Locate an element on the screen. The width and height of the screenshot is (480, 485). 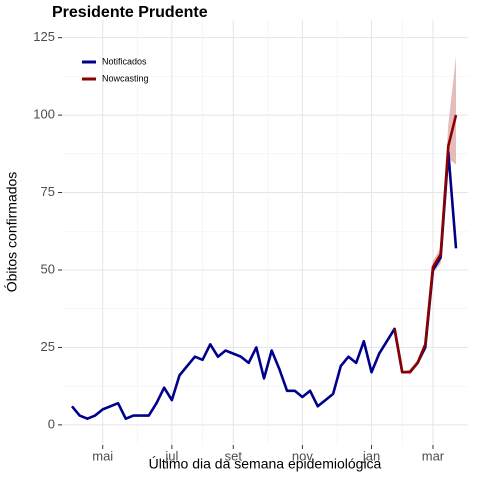
legend-label: Nowcasting is located at coordinates (125, 78).